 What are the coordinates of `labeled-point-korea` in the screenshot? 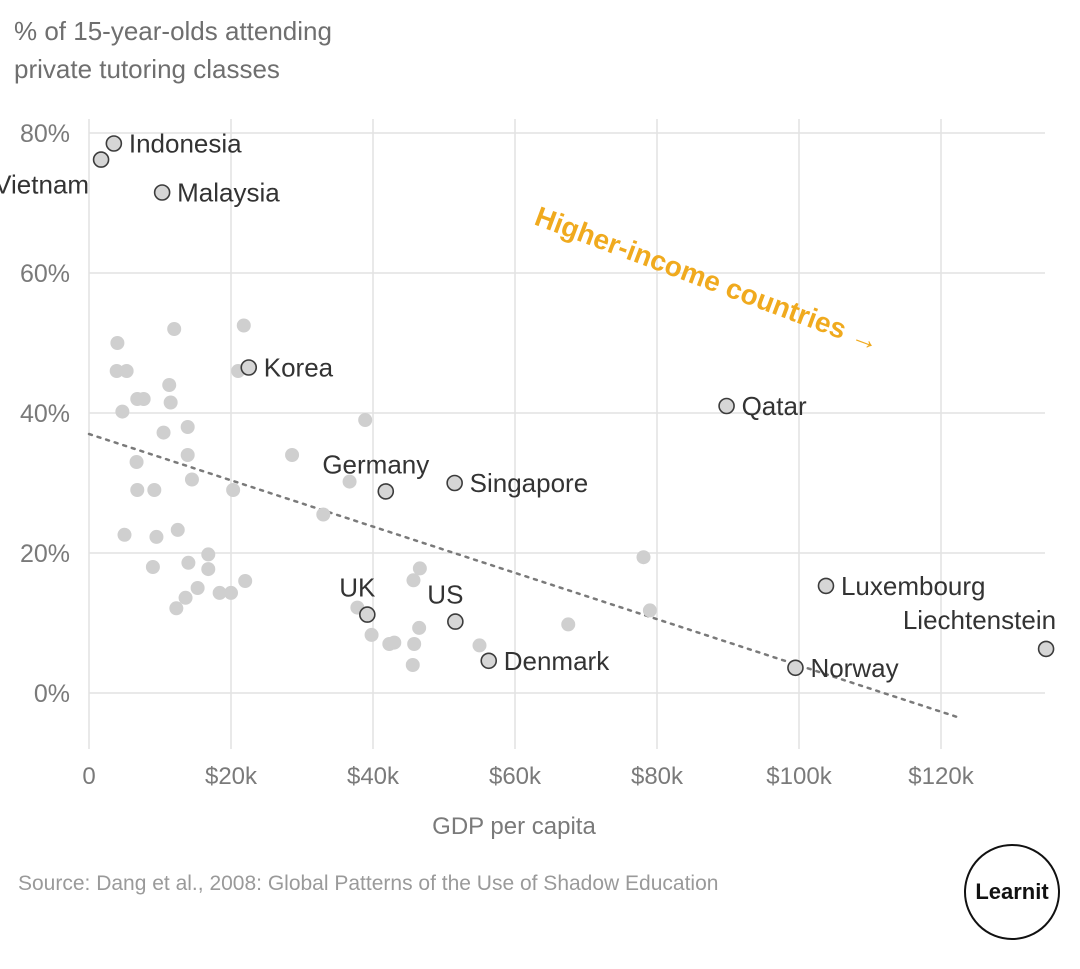 It's located at (249, 367).